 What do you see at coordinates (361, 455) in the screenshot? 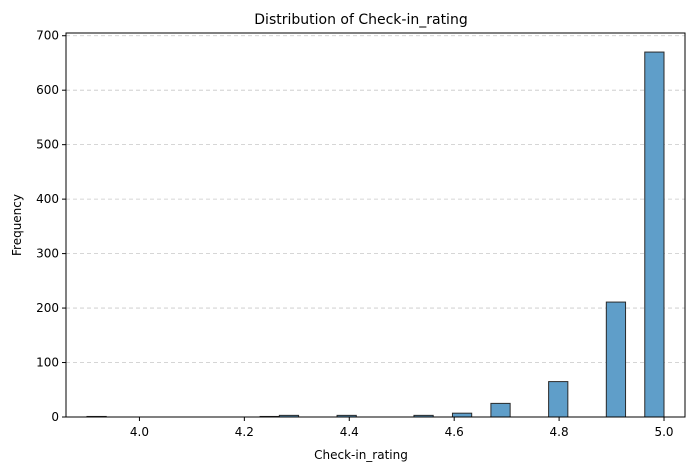
I see `x-axis-title: Check-in_rating` at bounding box center [361, 455].